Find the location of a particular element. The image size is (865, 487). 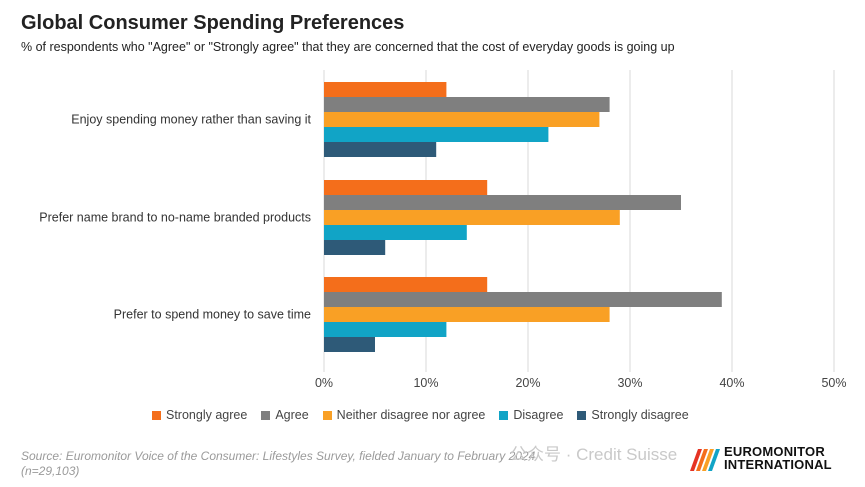

legend-item: Strongly disagree is located at coordinates (633, 415).